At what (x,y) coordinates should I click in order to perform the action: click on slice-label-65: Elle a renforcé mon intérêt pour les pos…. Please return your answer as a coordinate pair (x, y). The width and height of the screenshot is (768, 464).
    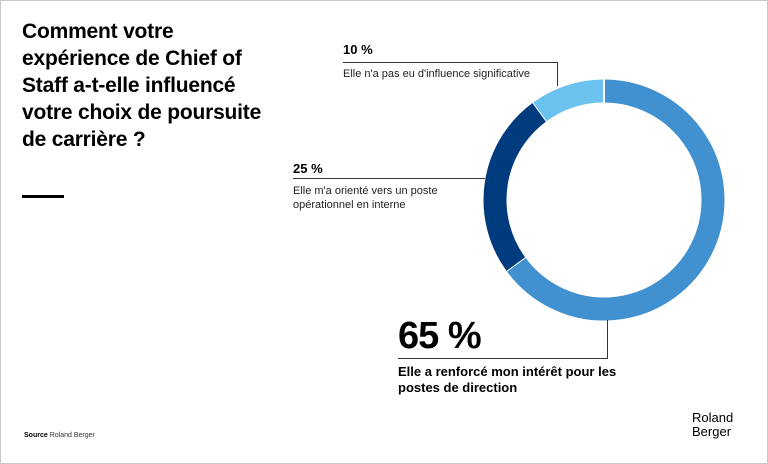
    Looking at the image, I should click on (507, 379).